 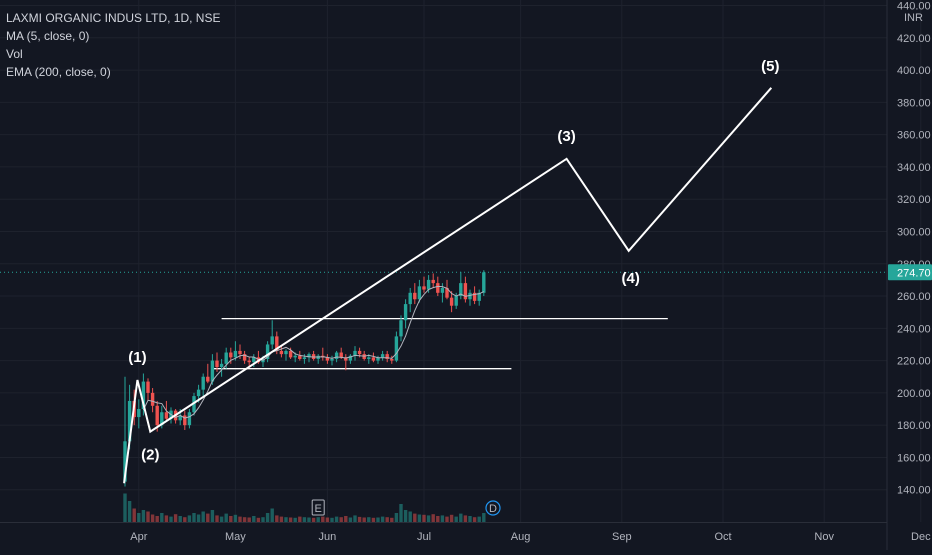 I want to click on date-tick-label: Sep, so click(x=622, y=537).